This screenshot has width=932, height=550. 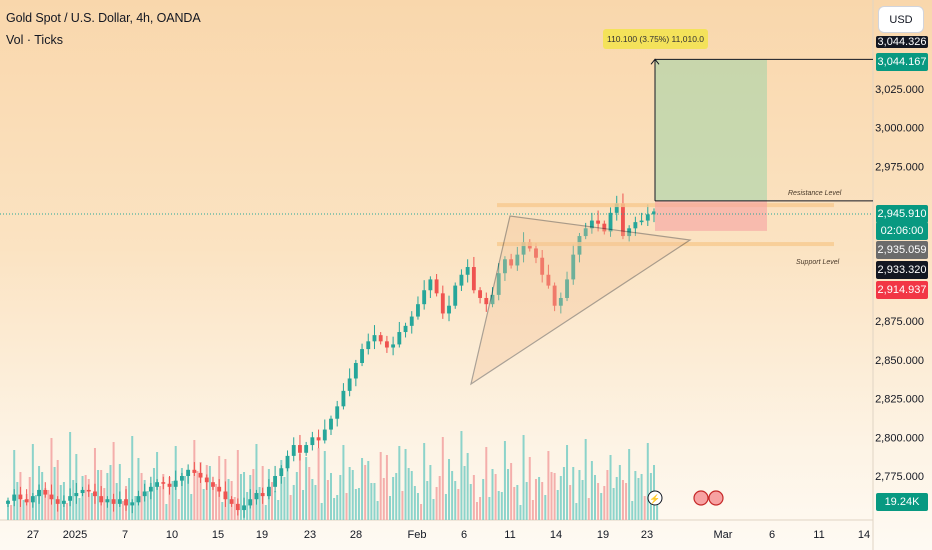 What do you see at coordinates (75, 535) in the screenshot?
I see `x-tick-label: 2025` at bounding box center [75, 535].